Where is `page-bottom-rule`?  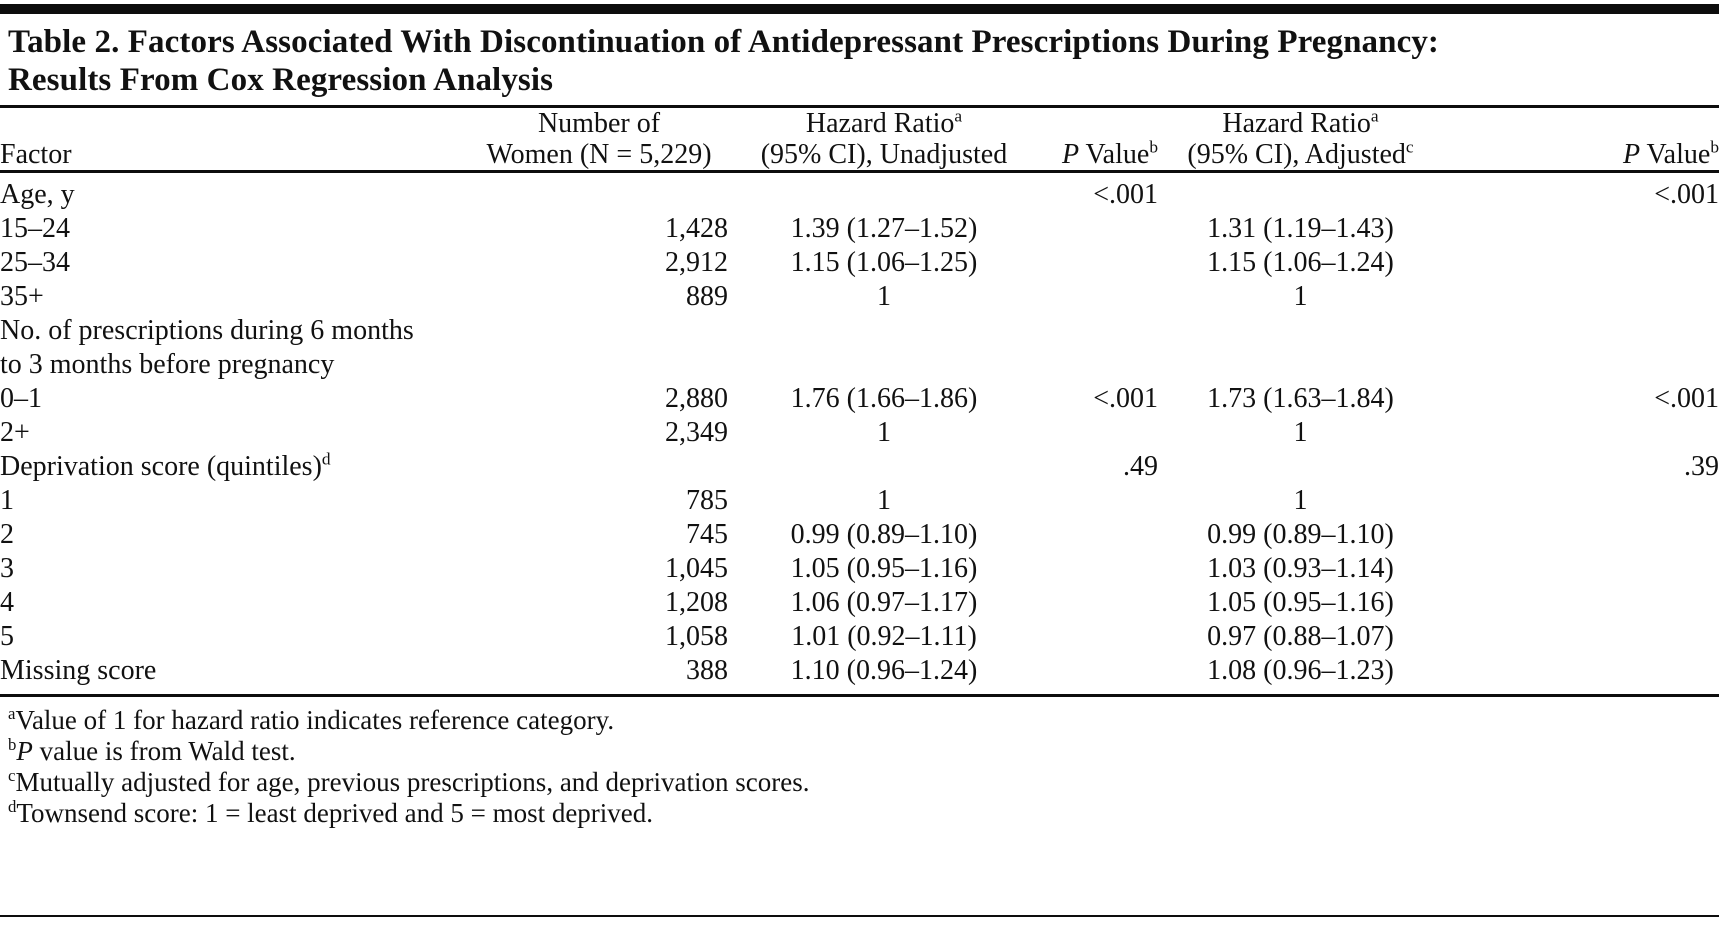
page-bottom-rule is located at coordinates (859, 916).